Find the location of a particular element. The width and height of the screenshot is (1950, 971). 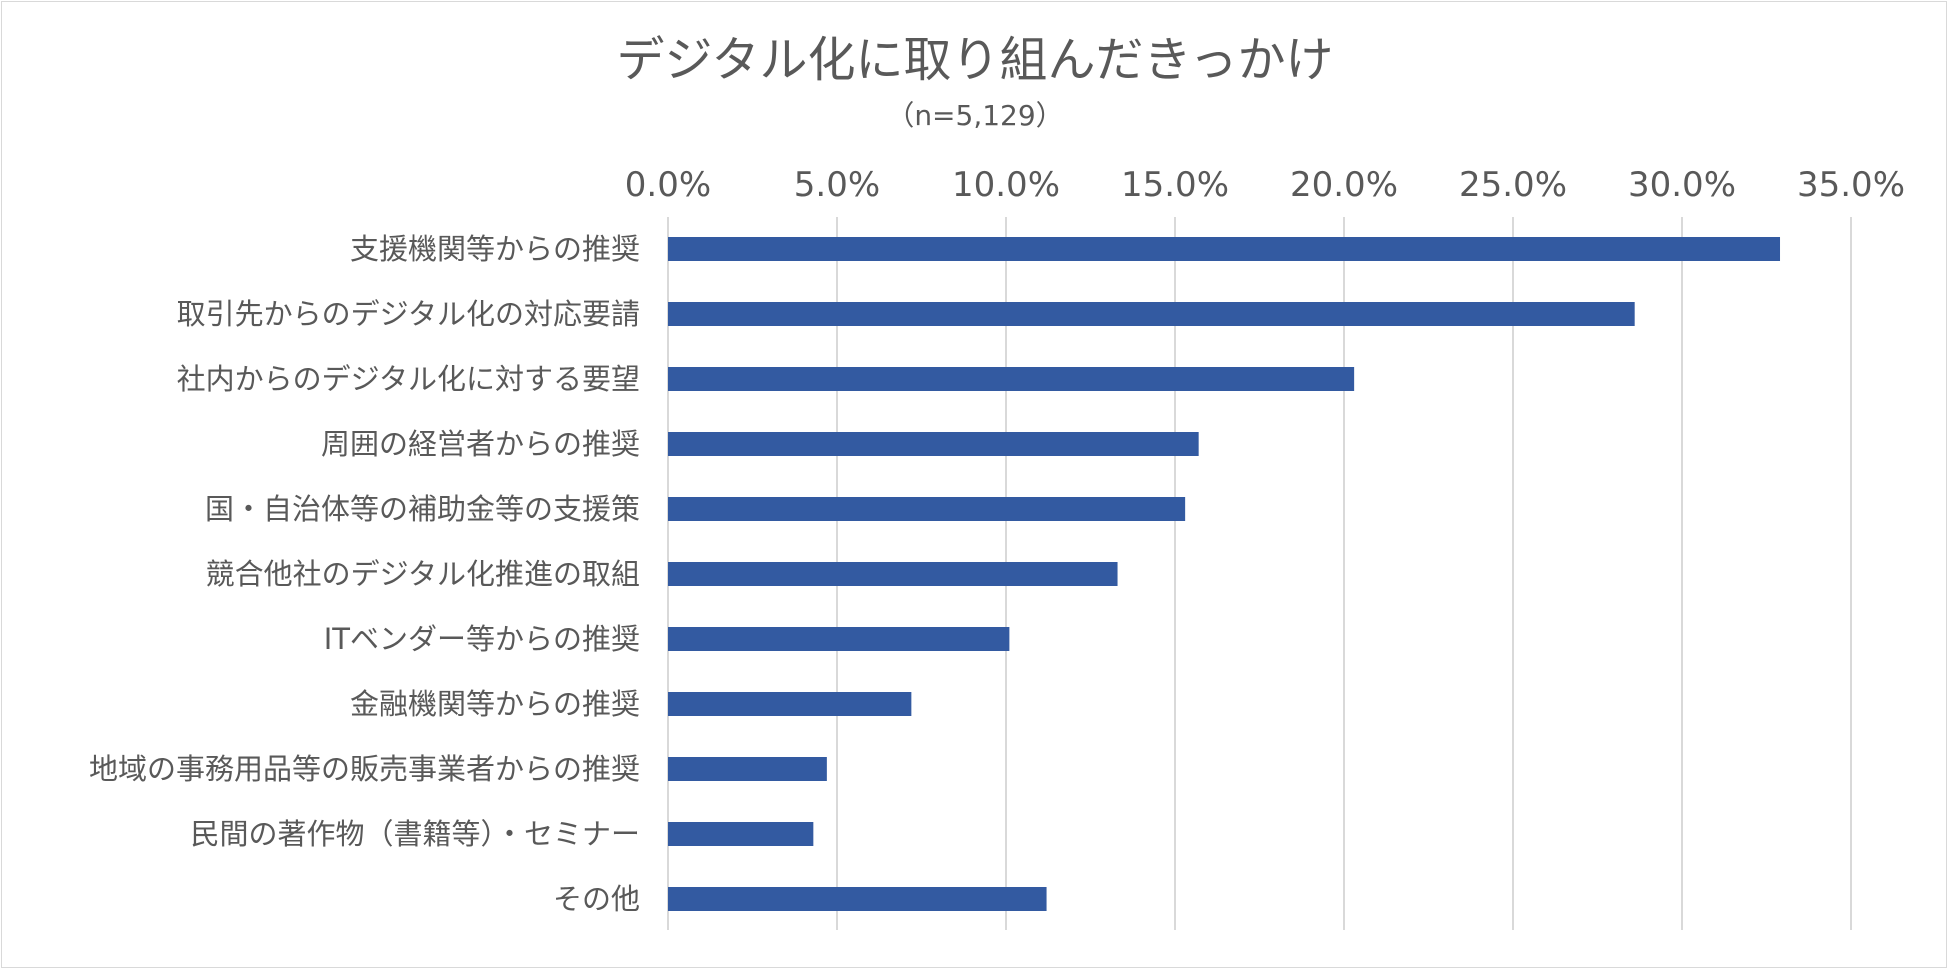

category-label: 民間の著作物（書籍等）・セミナー is located at coordinates (415, 834).